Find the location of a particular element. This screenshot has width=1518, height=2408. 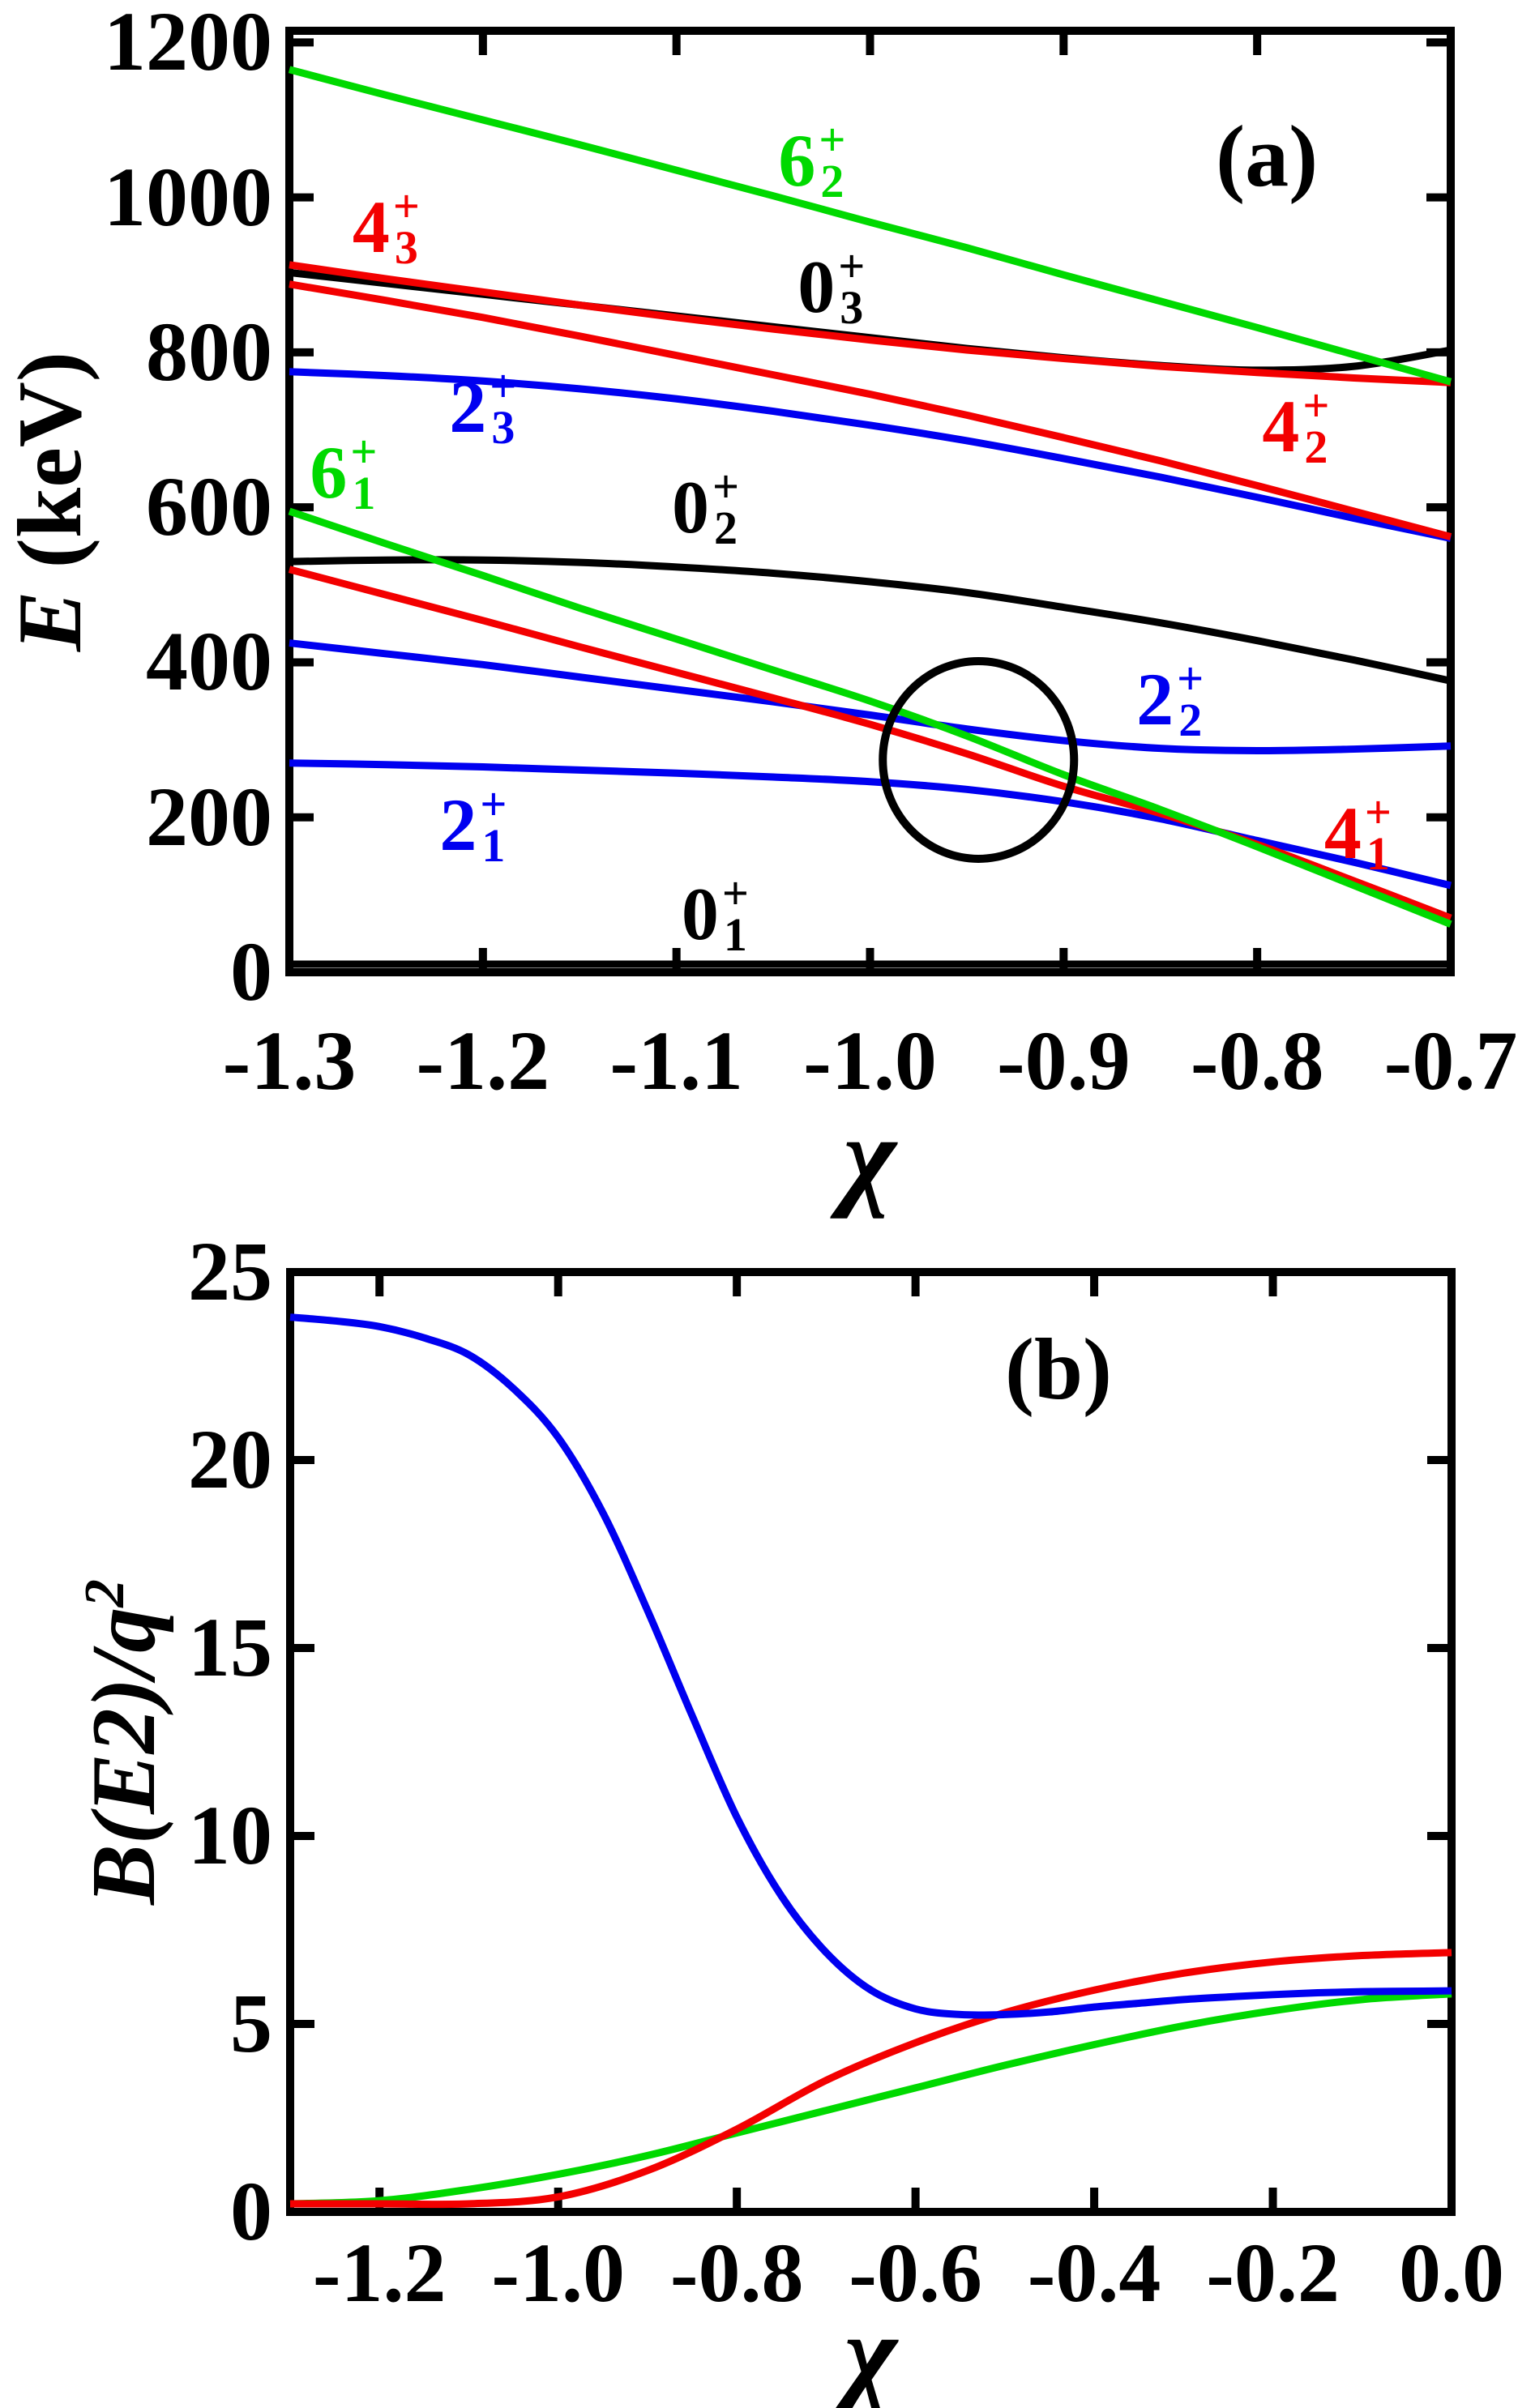

curve-2_1+-panel-a is located at coordinates (870, 825).